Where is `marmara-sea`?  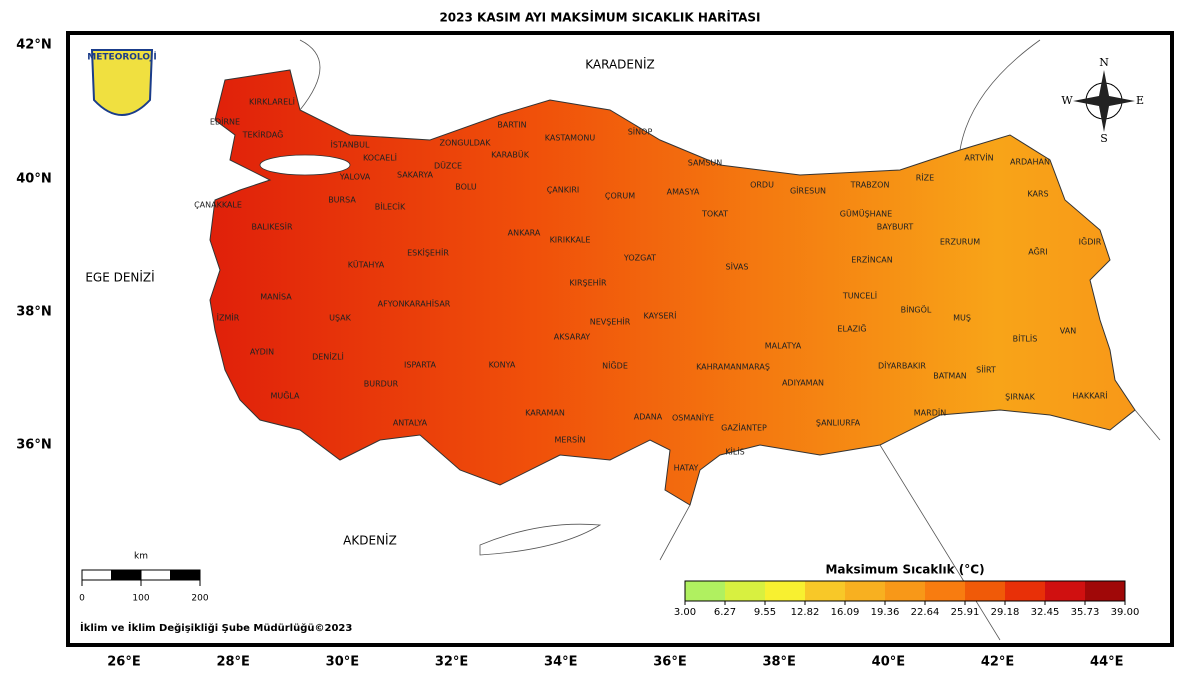 marmara-sea is located at coordinates (305, 165).